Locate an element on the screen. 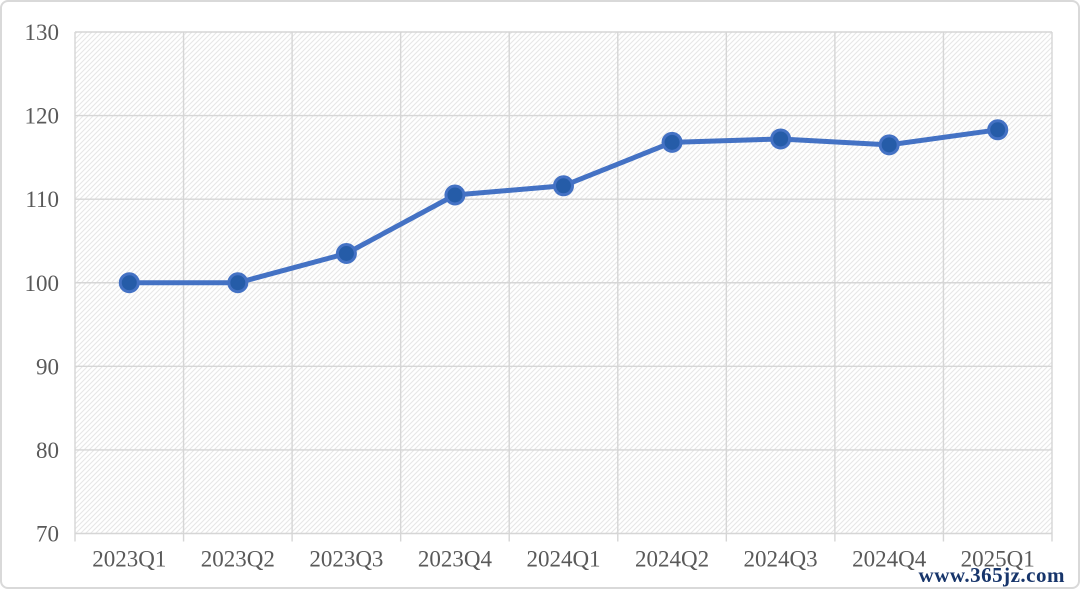 The image size is (1080, 589). x-tick-label: 2024Q1 is located at coordinates (563, 559).